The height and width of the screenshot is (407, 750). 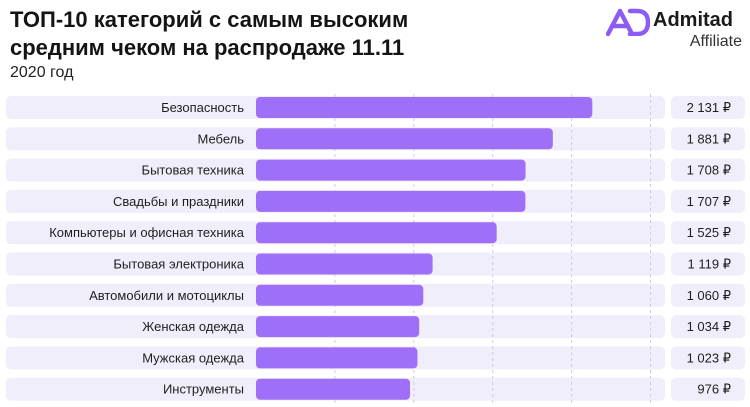 What do you see at coordinates (220, 138) in the screenshot?
I see `category-label: Мебель` at bounding box center [220, 138].